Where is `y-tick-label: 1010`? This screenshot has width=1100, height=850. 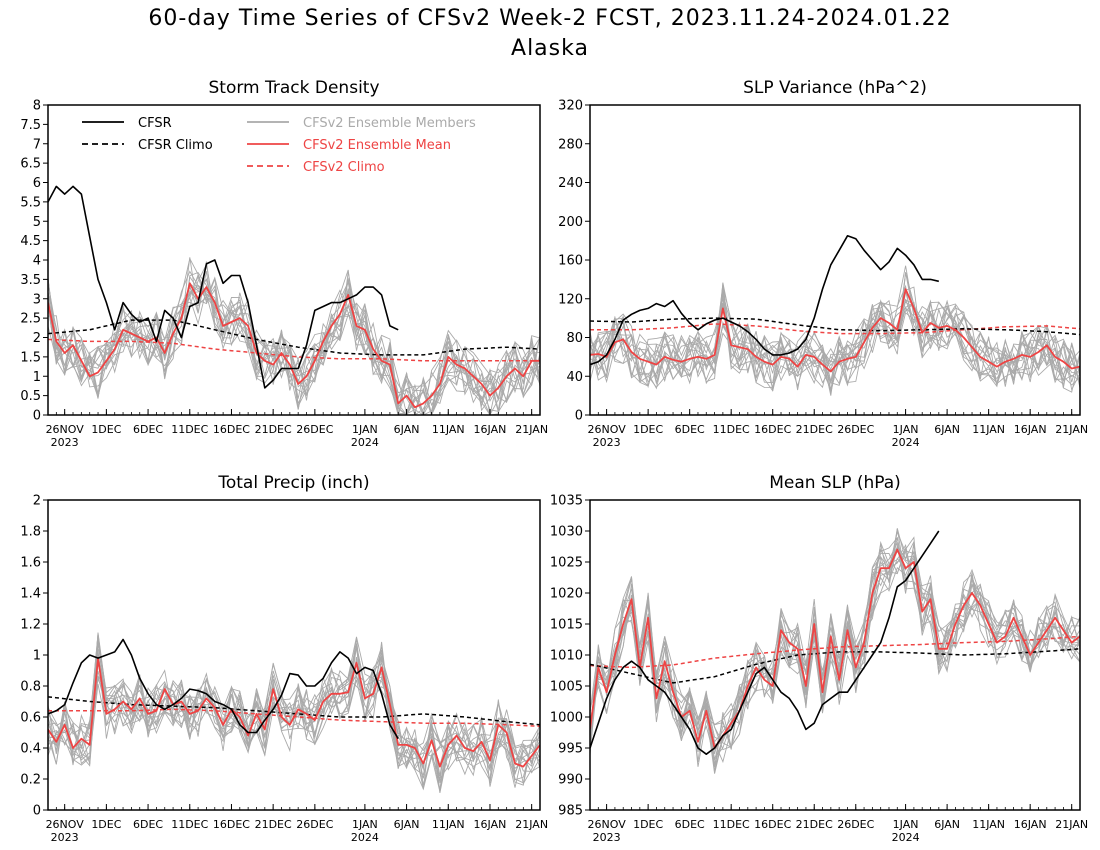
y-tick-label: 1010 is located at coordinates (566, 656).